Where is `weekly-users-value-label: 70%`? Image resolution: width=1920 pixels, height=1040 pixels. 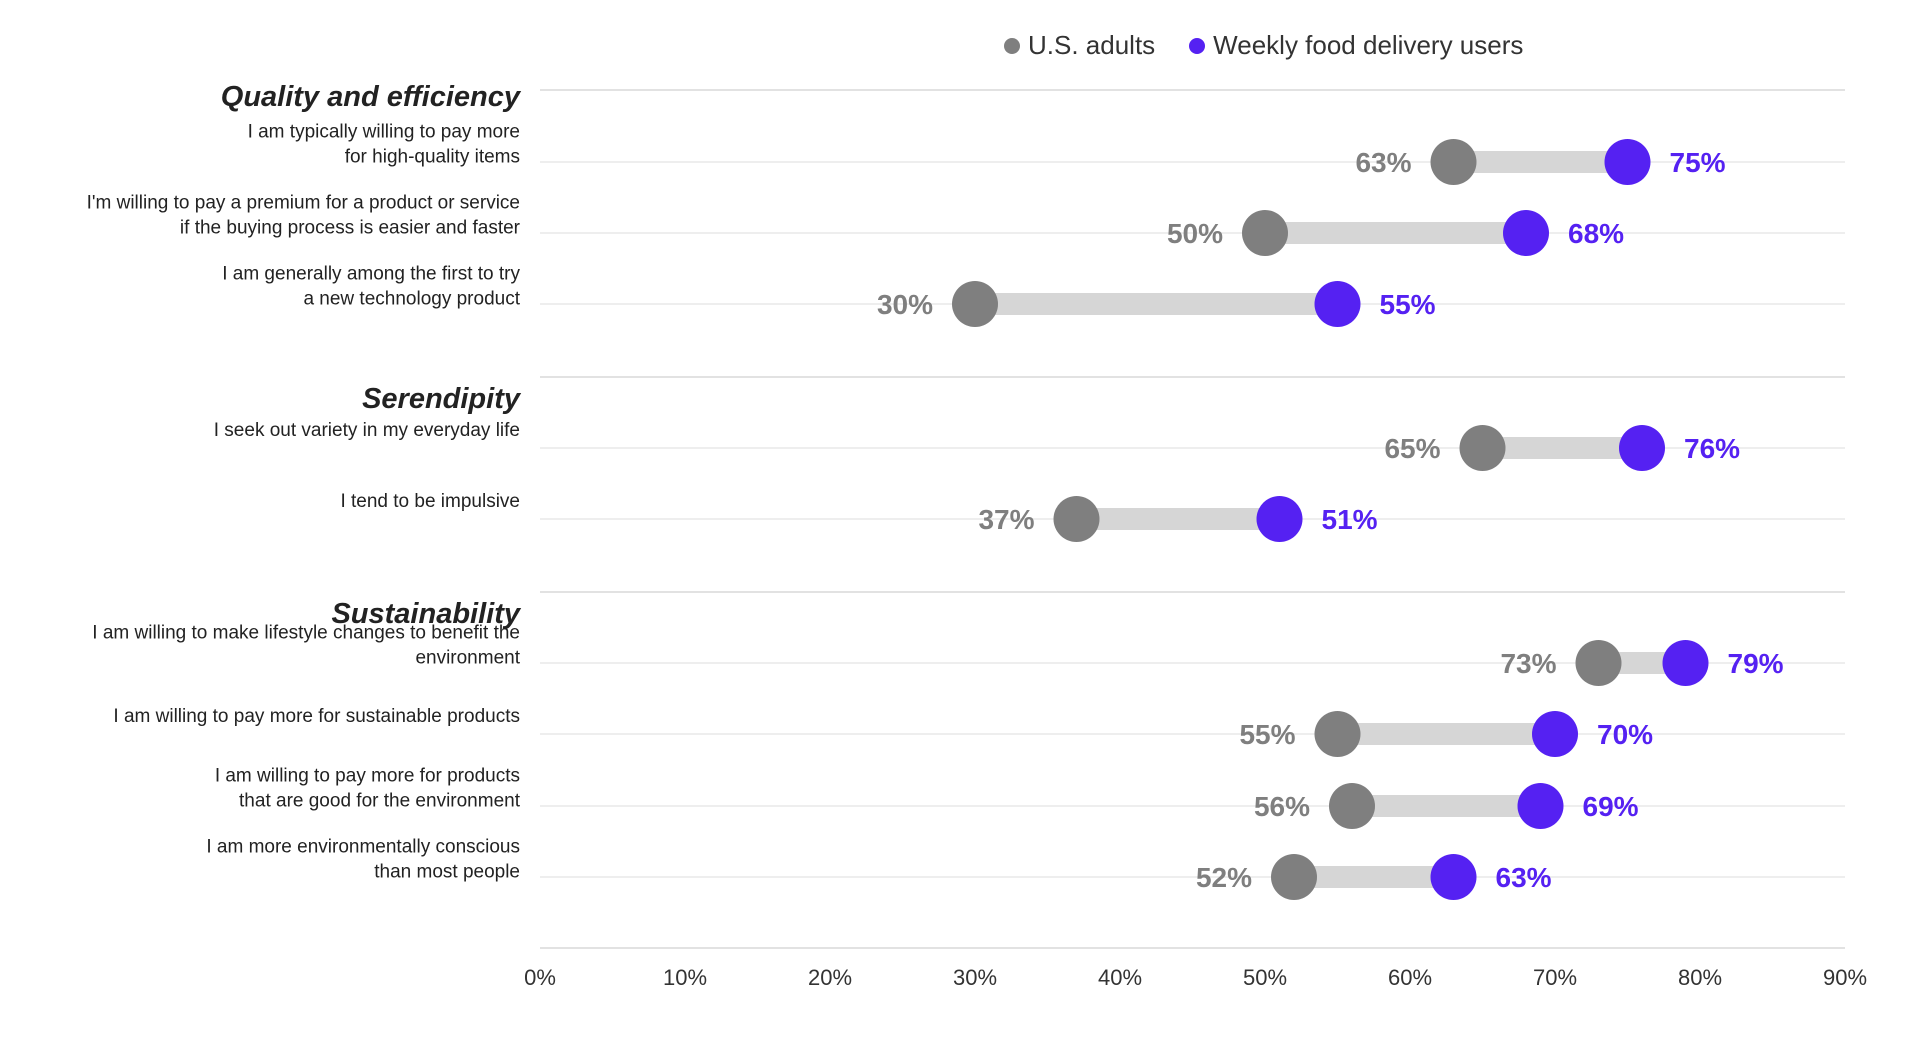 weekly-users-value-label: 70% is located at coordinates (1625, 734).